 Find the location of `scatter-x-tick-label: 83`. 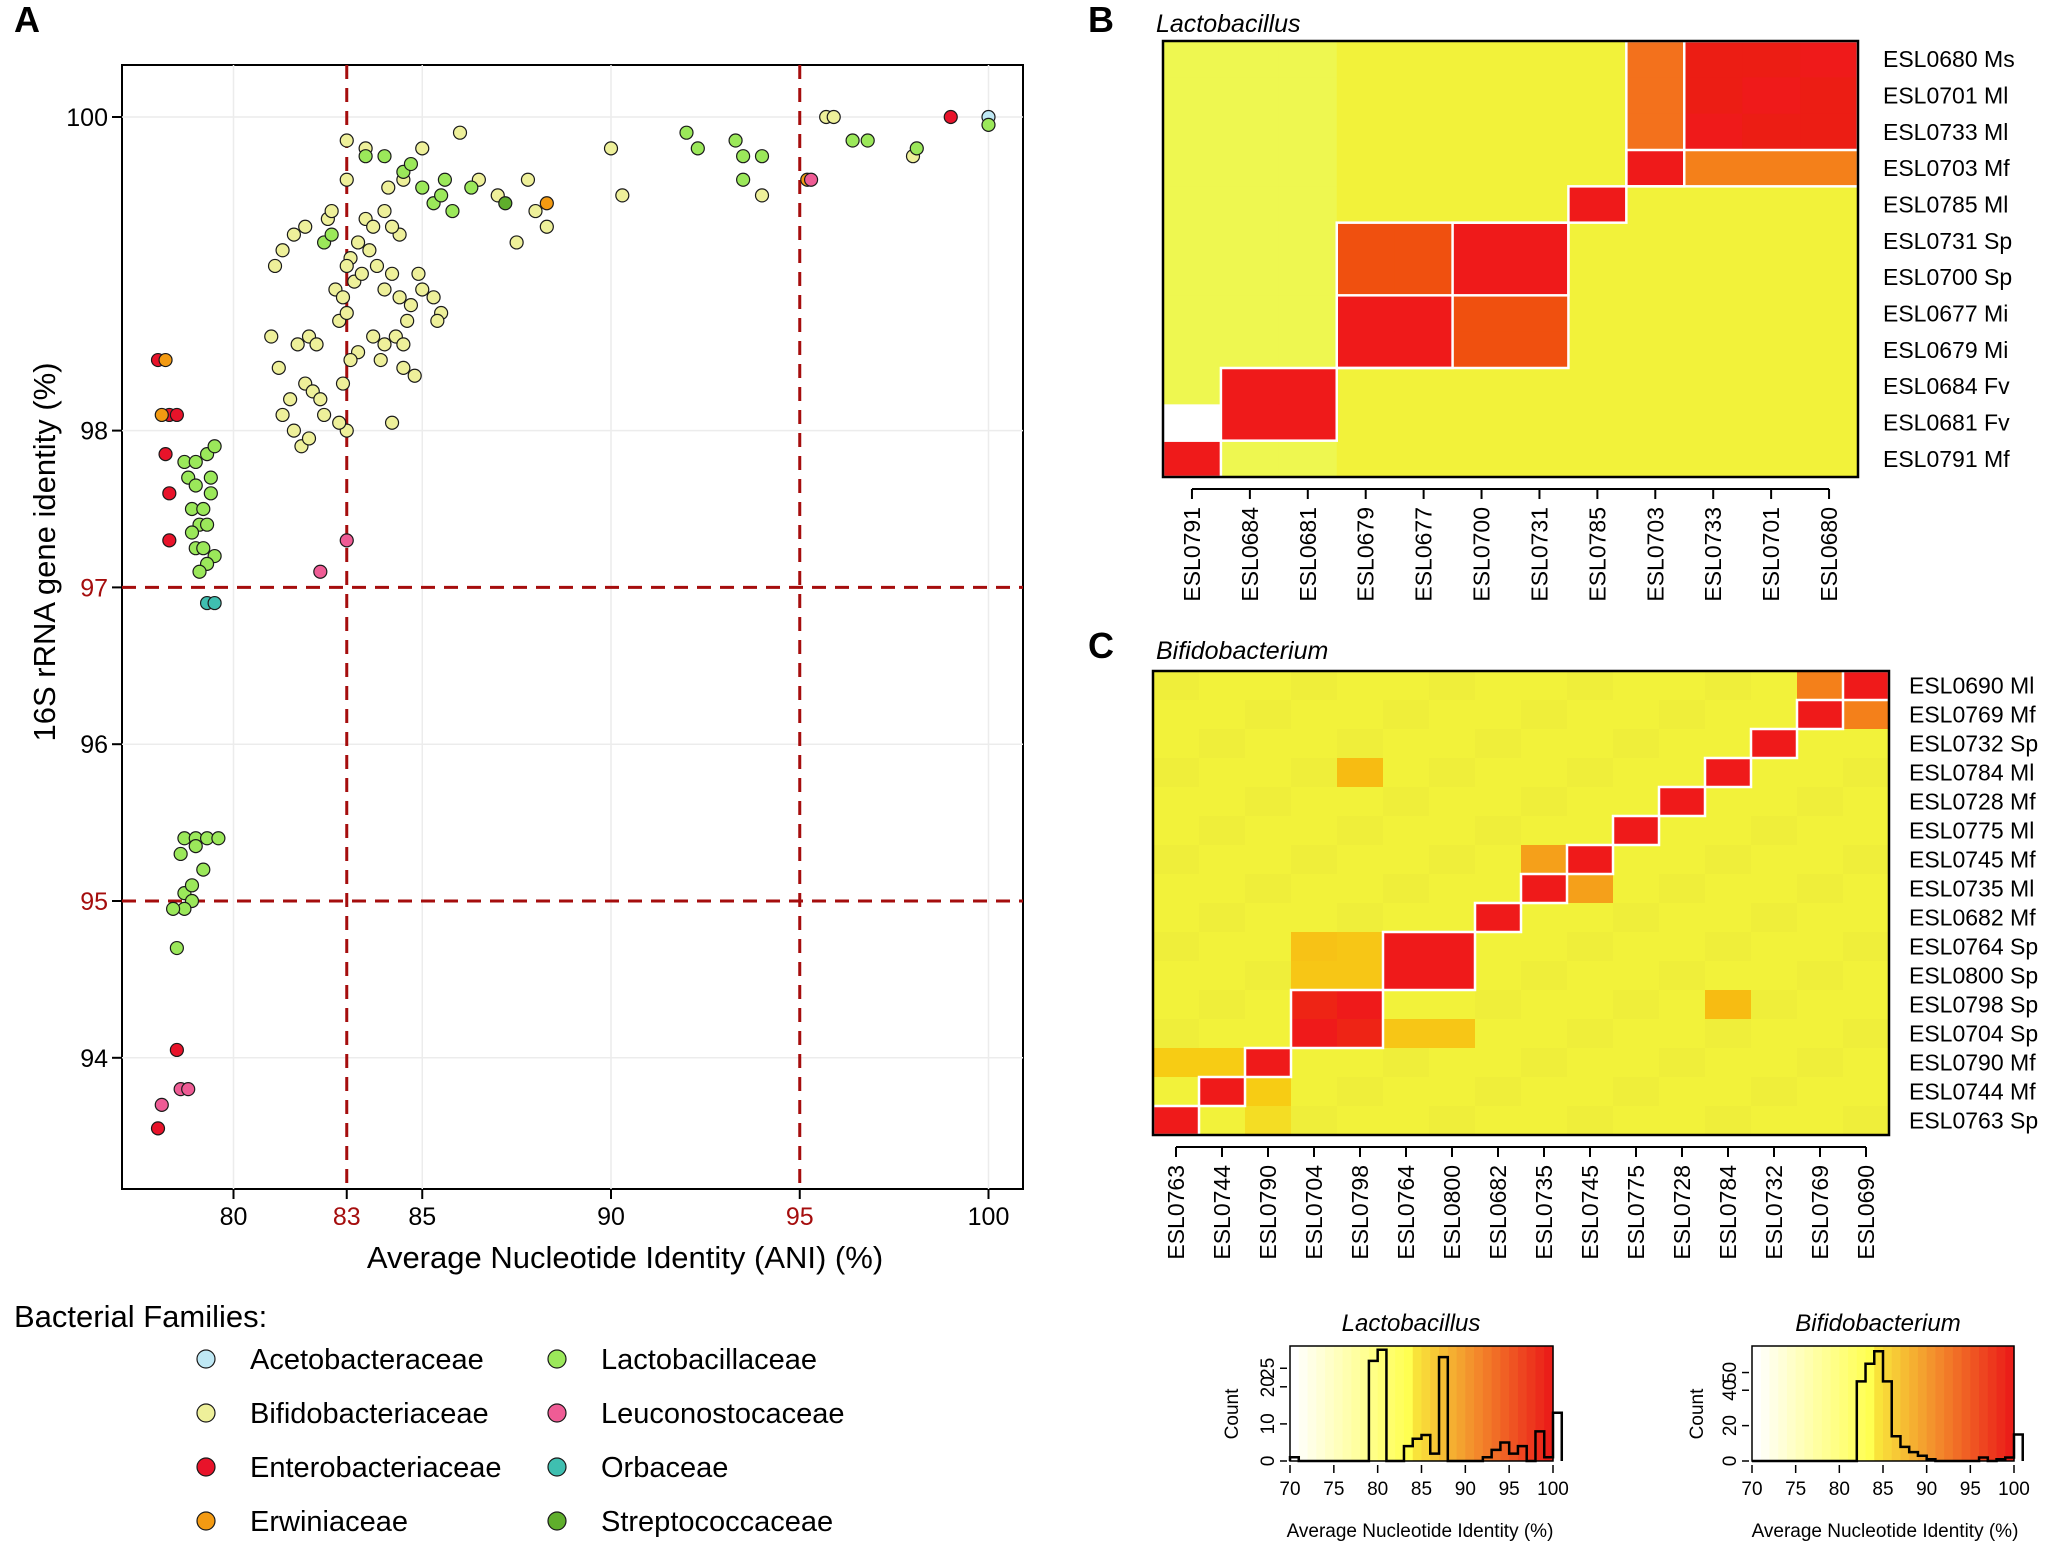

scatter-x-tick-label: 83 is located at coordinates (347, 1217).